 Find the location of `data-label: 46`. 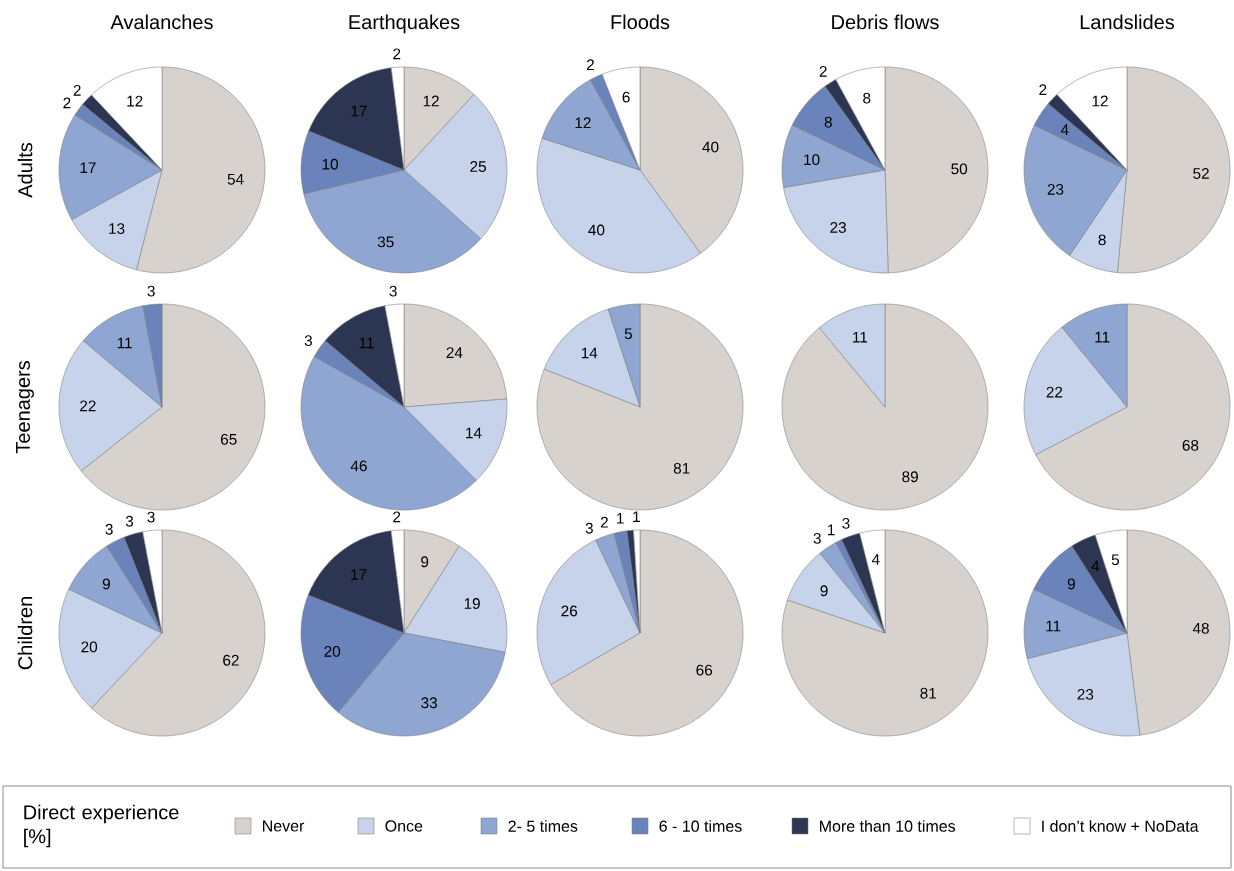

data-label: 46 is located at coordinates (358, 466).